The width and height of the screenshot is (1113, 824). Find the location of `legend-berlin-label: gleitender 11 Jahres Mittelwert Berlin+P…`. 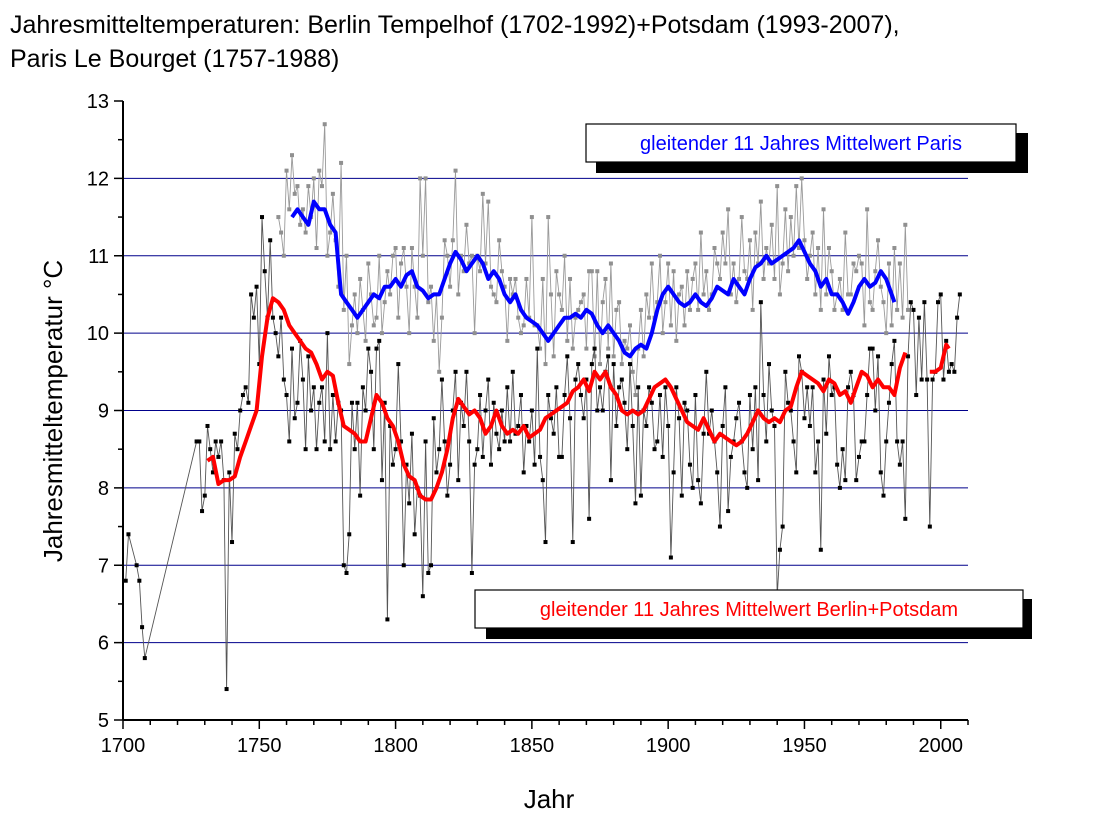

legend-berlin-label: gleitender 11 Jahres Mittelwert Berlin+P… is located at coordinates (749, 610).